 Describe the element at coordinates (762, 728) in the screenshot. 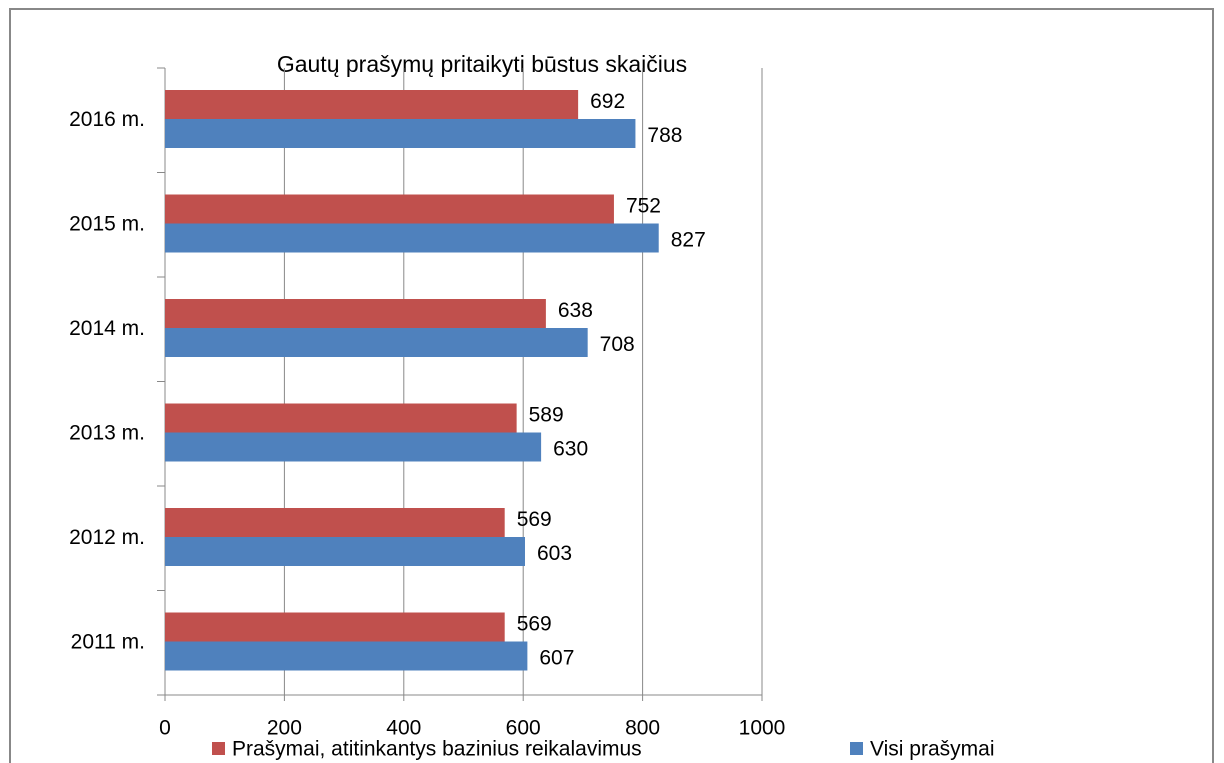

I see `x-tick-label: 1000` at that location.